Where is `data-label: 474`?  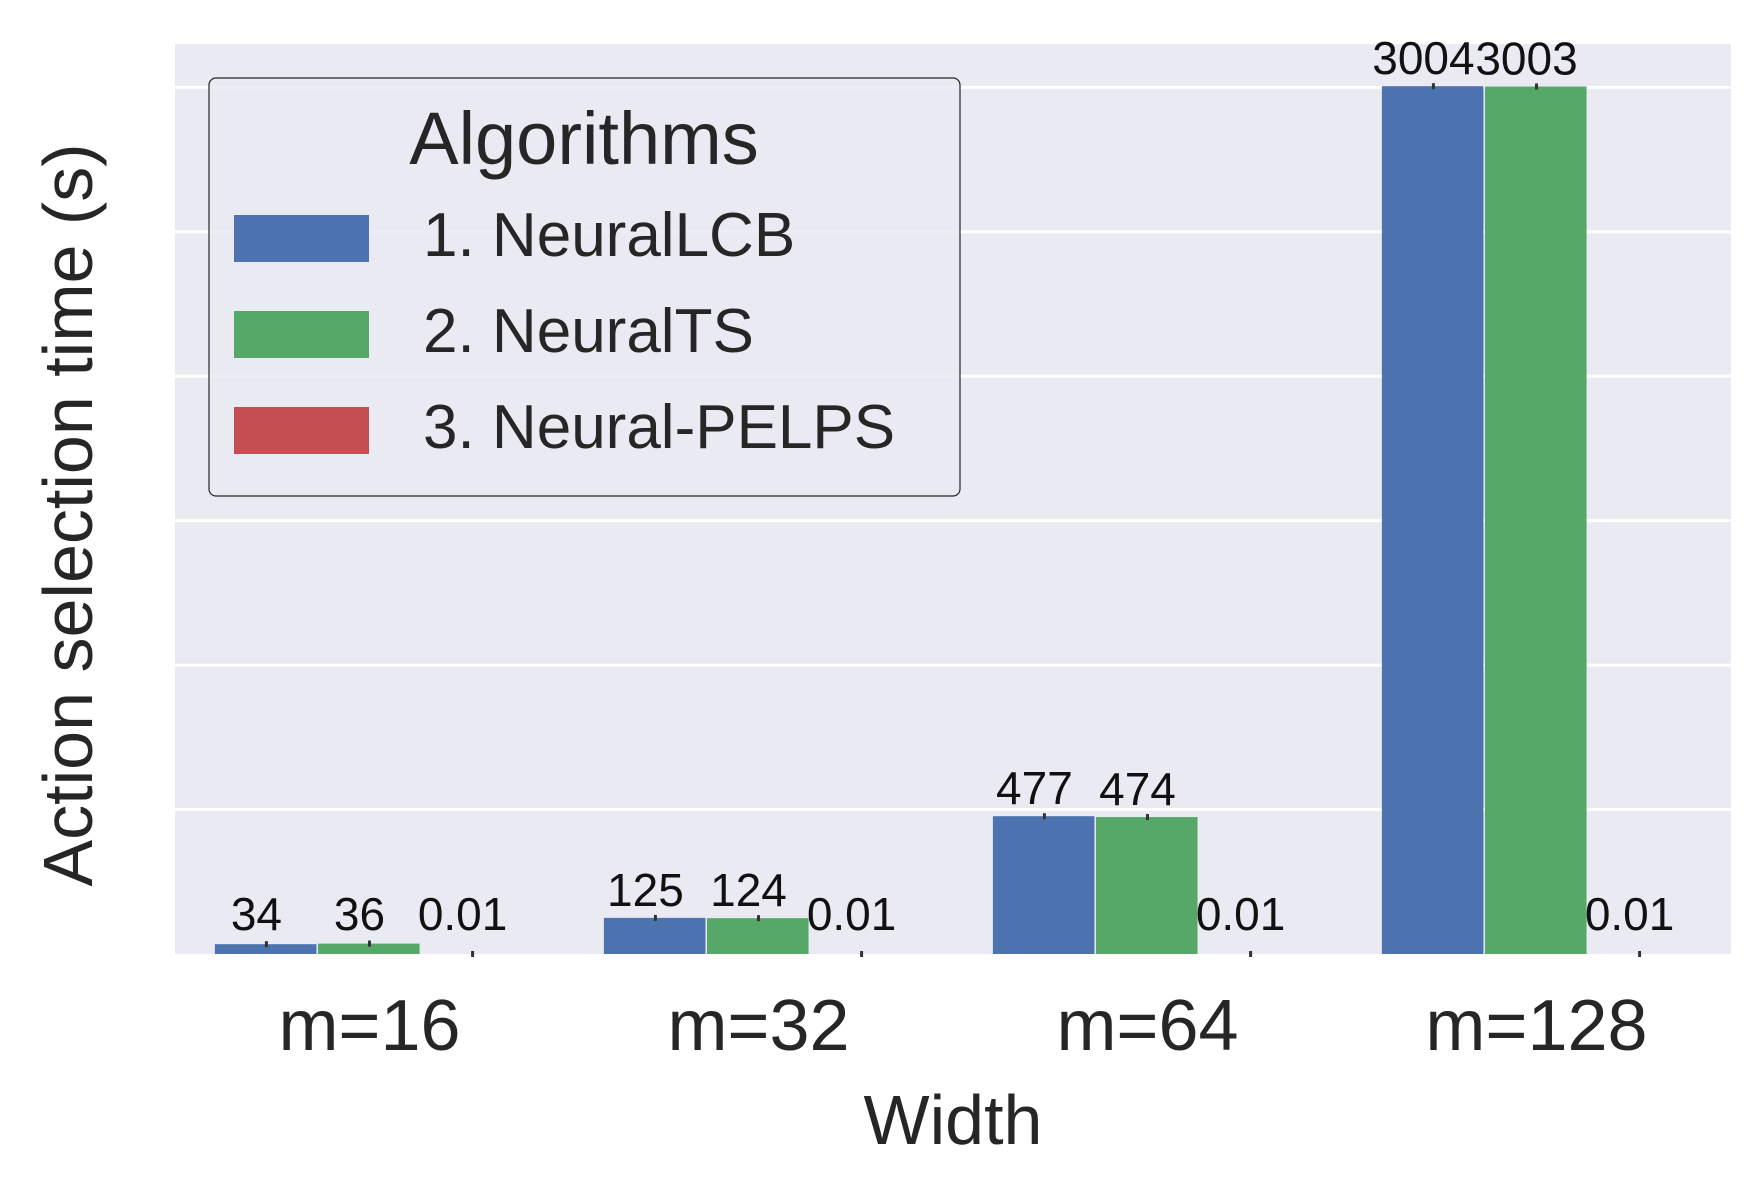 data-label: 474 is located at coordinates (1137, 789).